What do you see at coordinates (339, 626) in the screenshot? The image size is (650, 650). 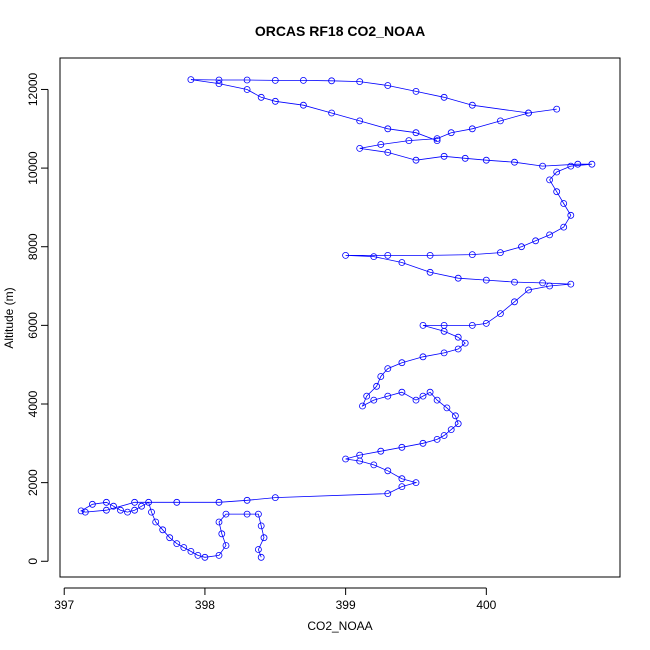 I see `x-axis-label: CO2_NOAA` at bounding box center [339, 626].